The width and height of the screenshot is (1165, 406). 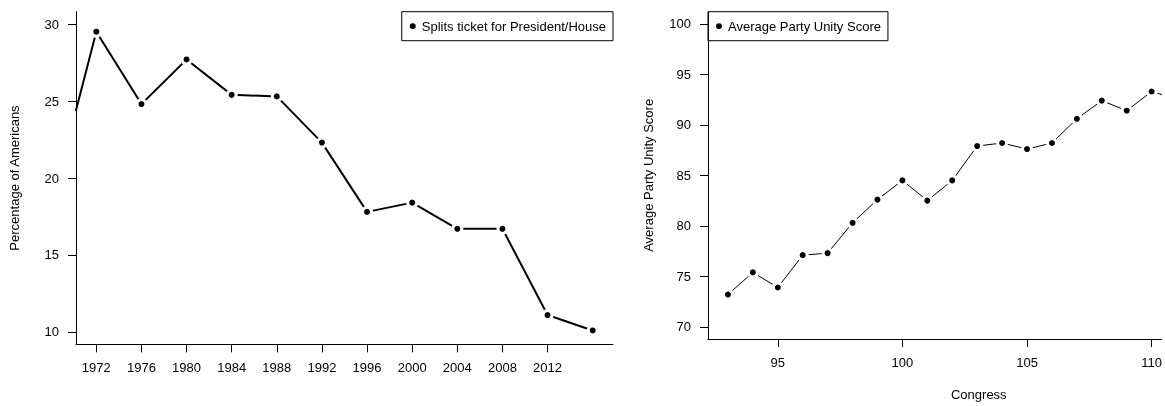 What do you see at coordinates (648, 175) in the screenshot?
I see `y-axis-title: Average Party Unity Score` at bounding box center [648, 175].